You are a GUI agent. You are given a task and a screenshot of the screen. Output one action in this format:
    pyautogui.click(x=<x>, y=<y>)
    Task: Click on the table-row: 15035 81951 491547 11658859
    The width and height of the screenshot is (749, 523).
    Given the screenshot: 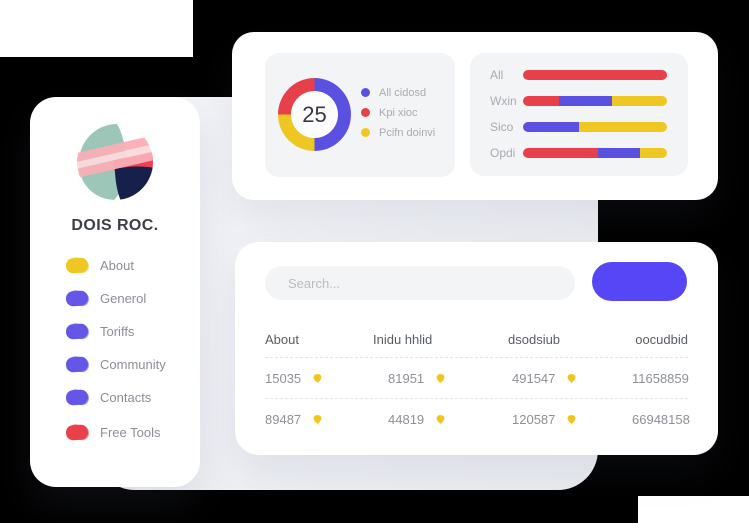 What is the action you would take?
    pyautogui.click(x=477, y=378)
    